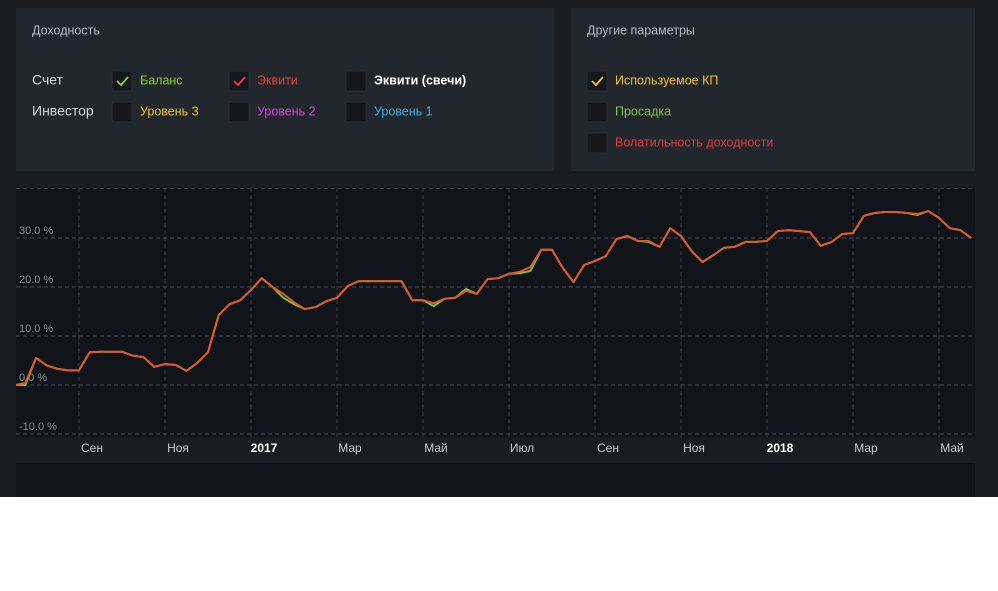  I want to click on checkbox-option: Эквити (свечи), so click(405, 81).